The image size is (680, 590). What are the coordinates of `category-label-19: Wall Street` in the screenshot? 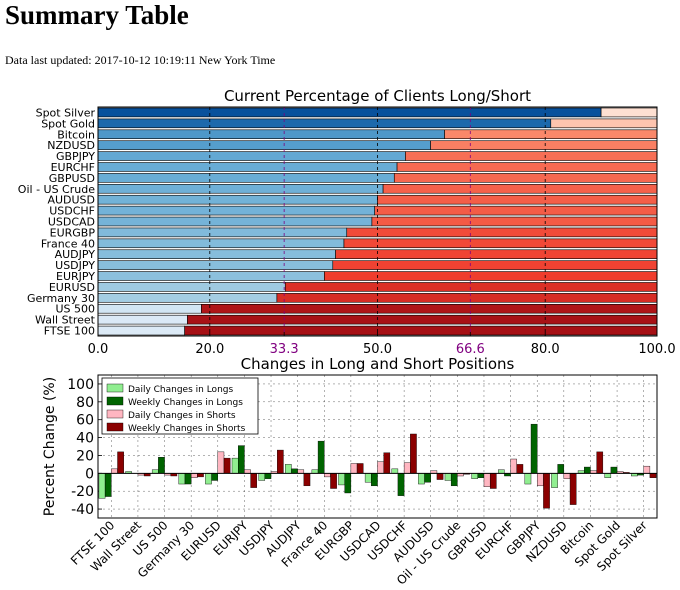 It's located at (65, 320).